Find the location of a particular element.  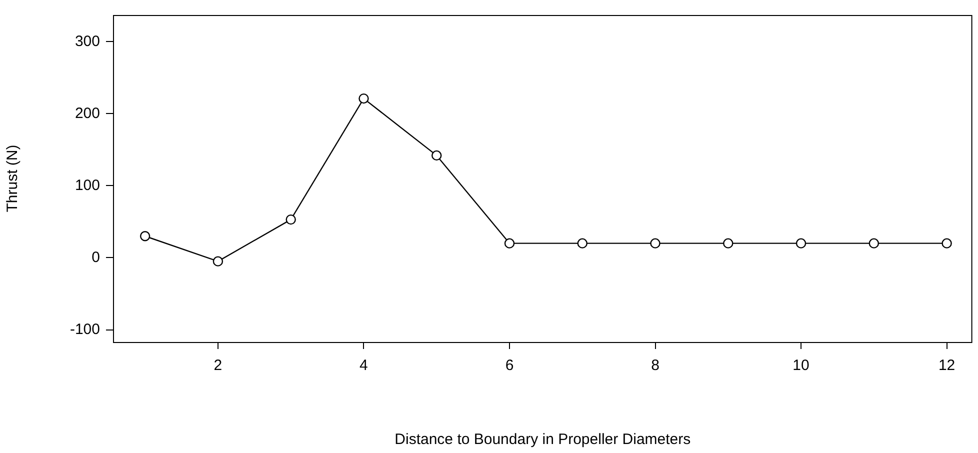

x-tick-label: 10 is located at coordinates (801, 365).